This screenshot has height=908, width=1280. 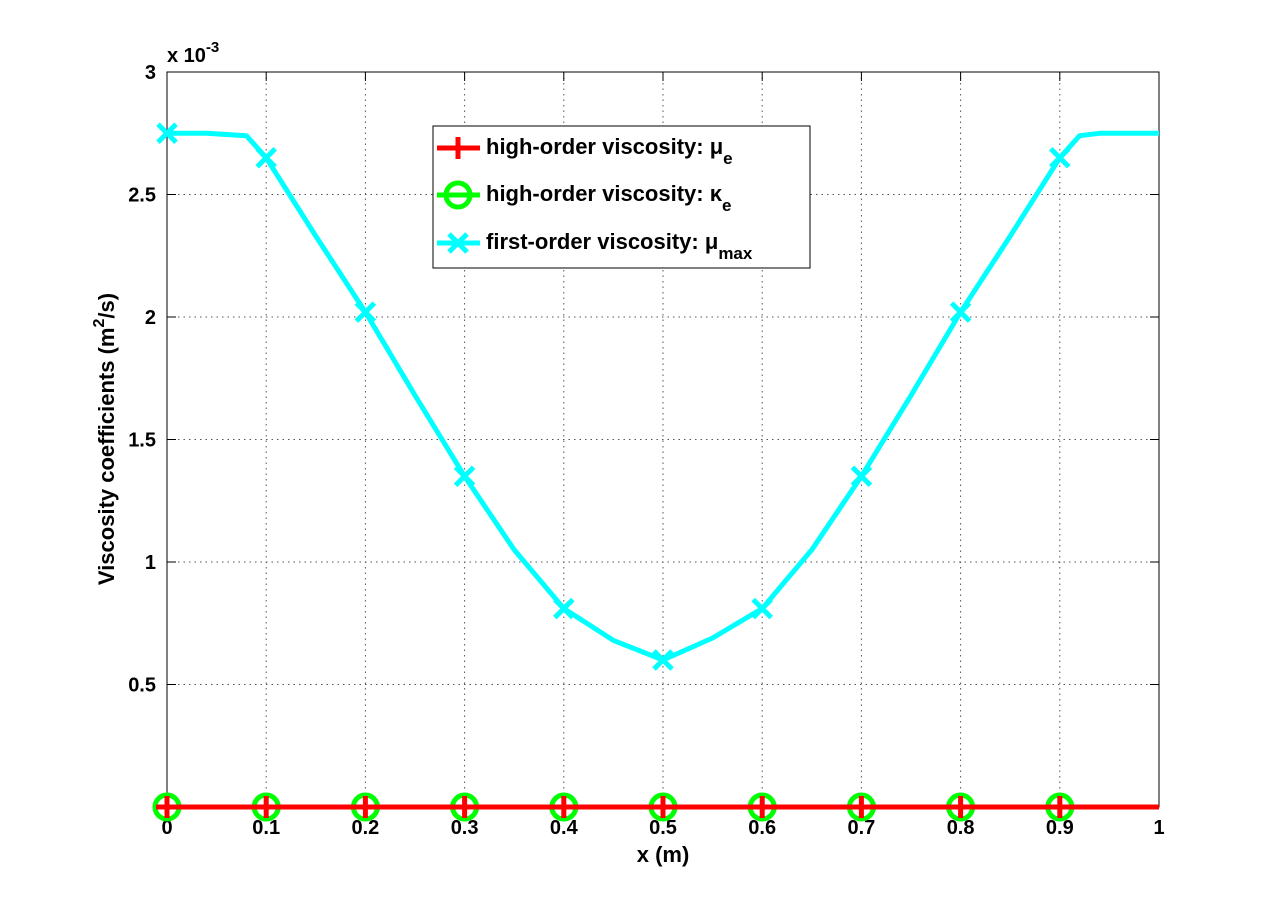 I want to click on legend-box, so click(x=621, y=197).